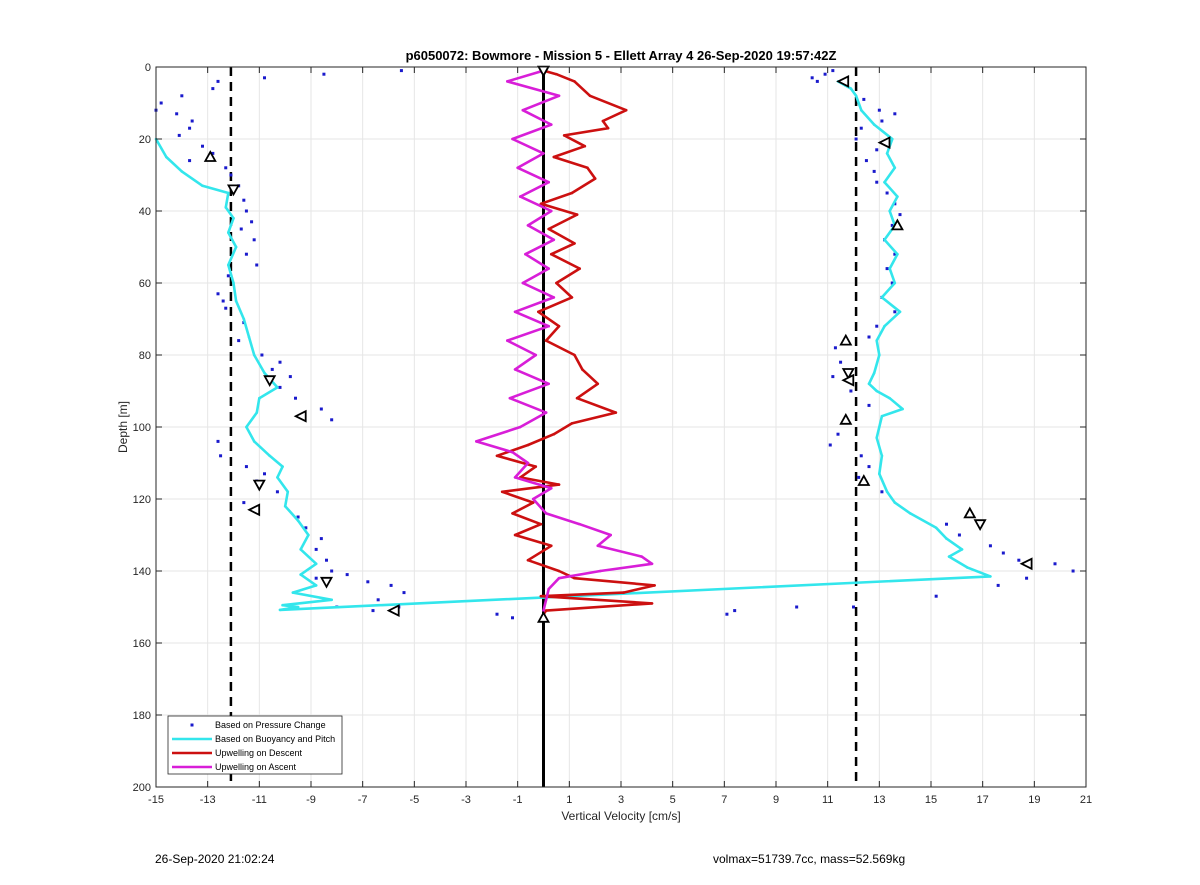  What do you see at coordinates (142, 644) in the screenshot?
I see `y-tick-label: 160` at bounding box center [142, 644].